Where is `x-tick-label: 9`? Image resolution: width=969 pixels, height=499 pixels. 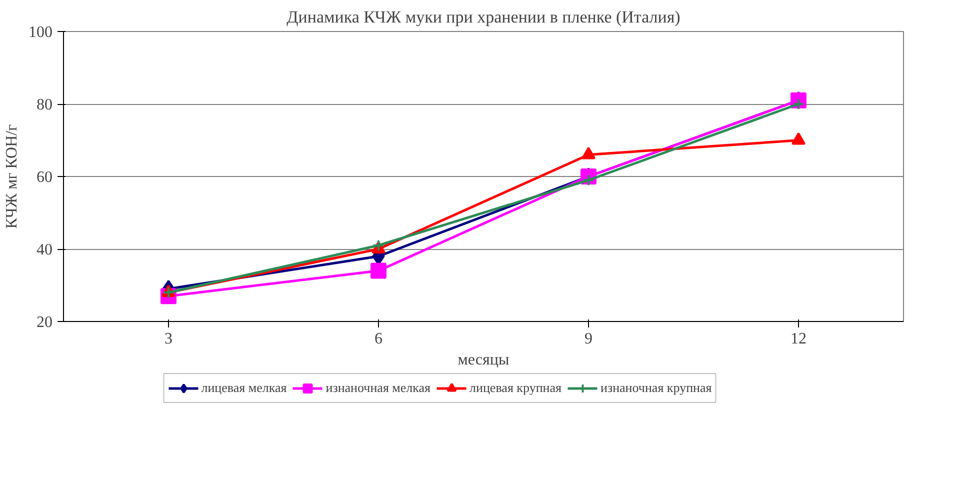
x-tick-label: 9 is located at coordinates (588, 339).